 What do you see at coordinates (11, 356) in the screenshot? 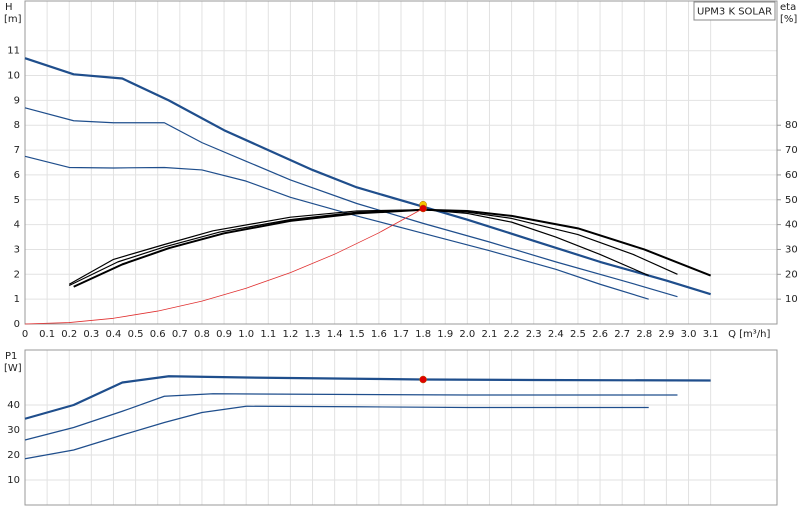
I see `y-axis-label: P1` at bounding box center [11, 356].